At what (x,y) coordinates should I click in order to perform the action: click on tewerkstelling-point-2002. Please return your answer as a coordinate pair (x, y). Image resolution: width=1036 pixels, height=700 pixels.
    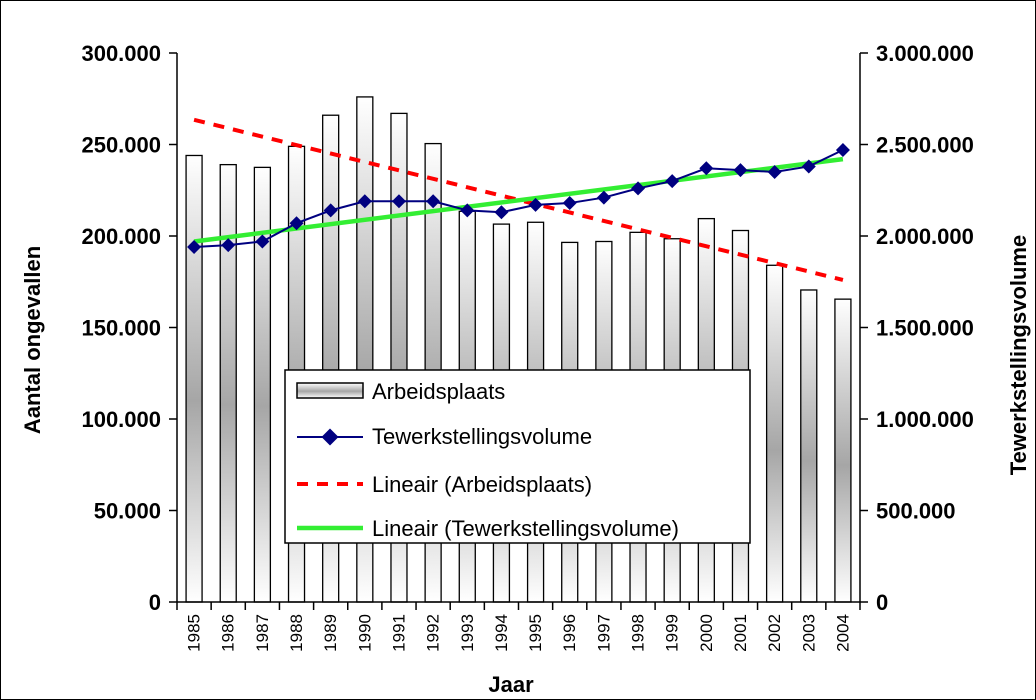
    Looking at the image, I should click on (774, 171).